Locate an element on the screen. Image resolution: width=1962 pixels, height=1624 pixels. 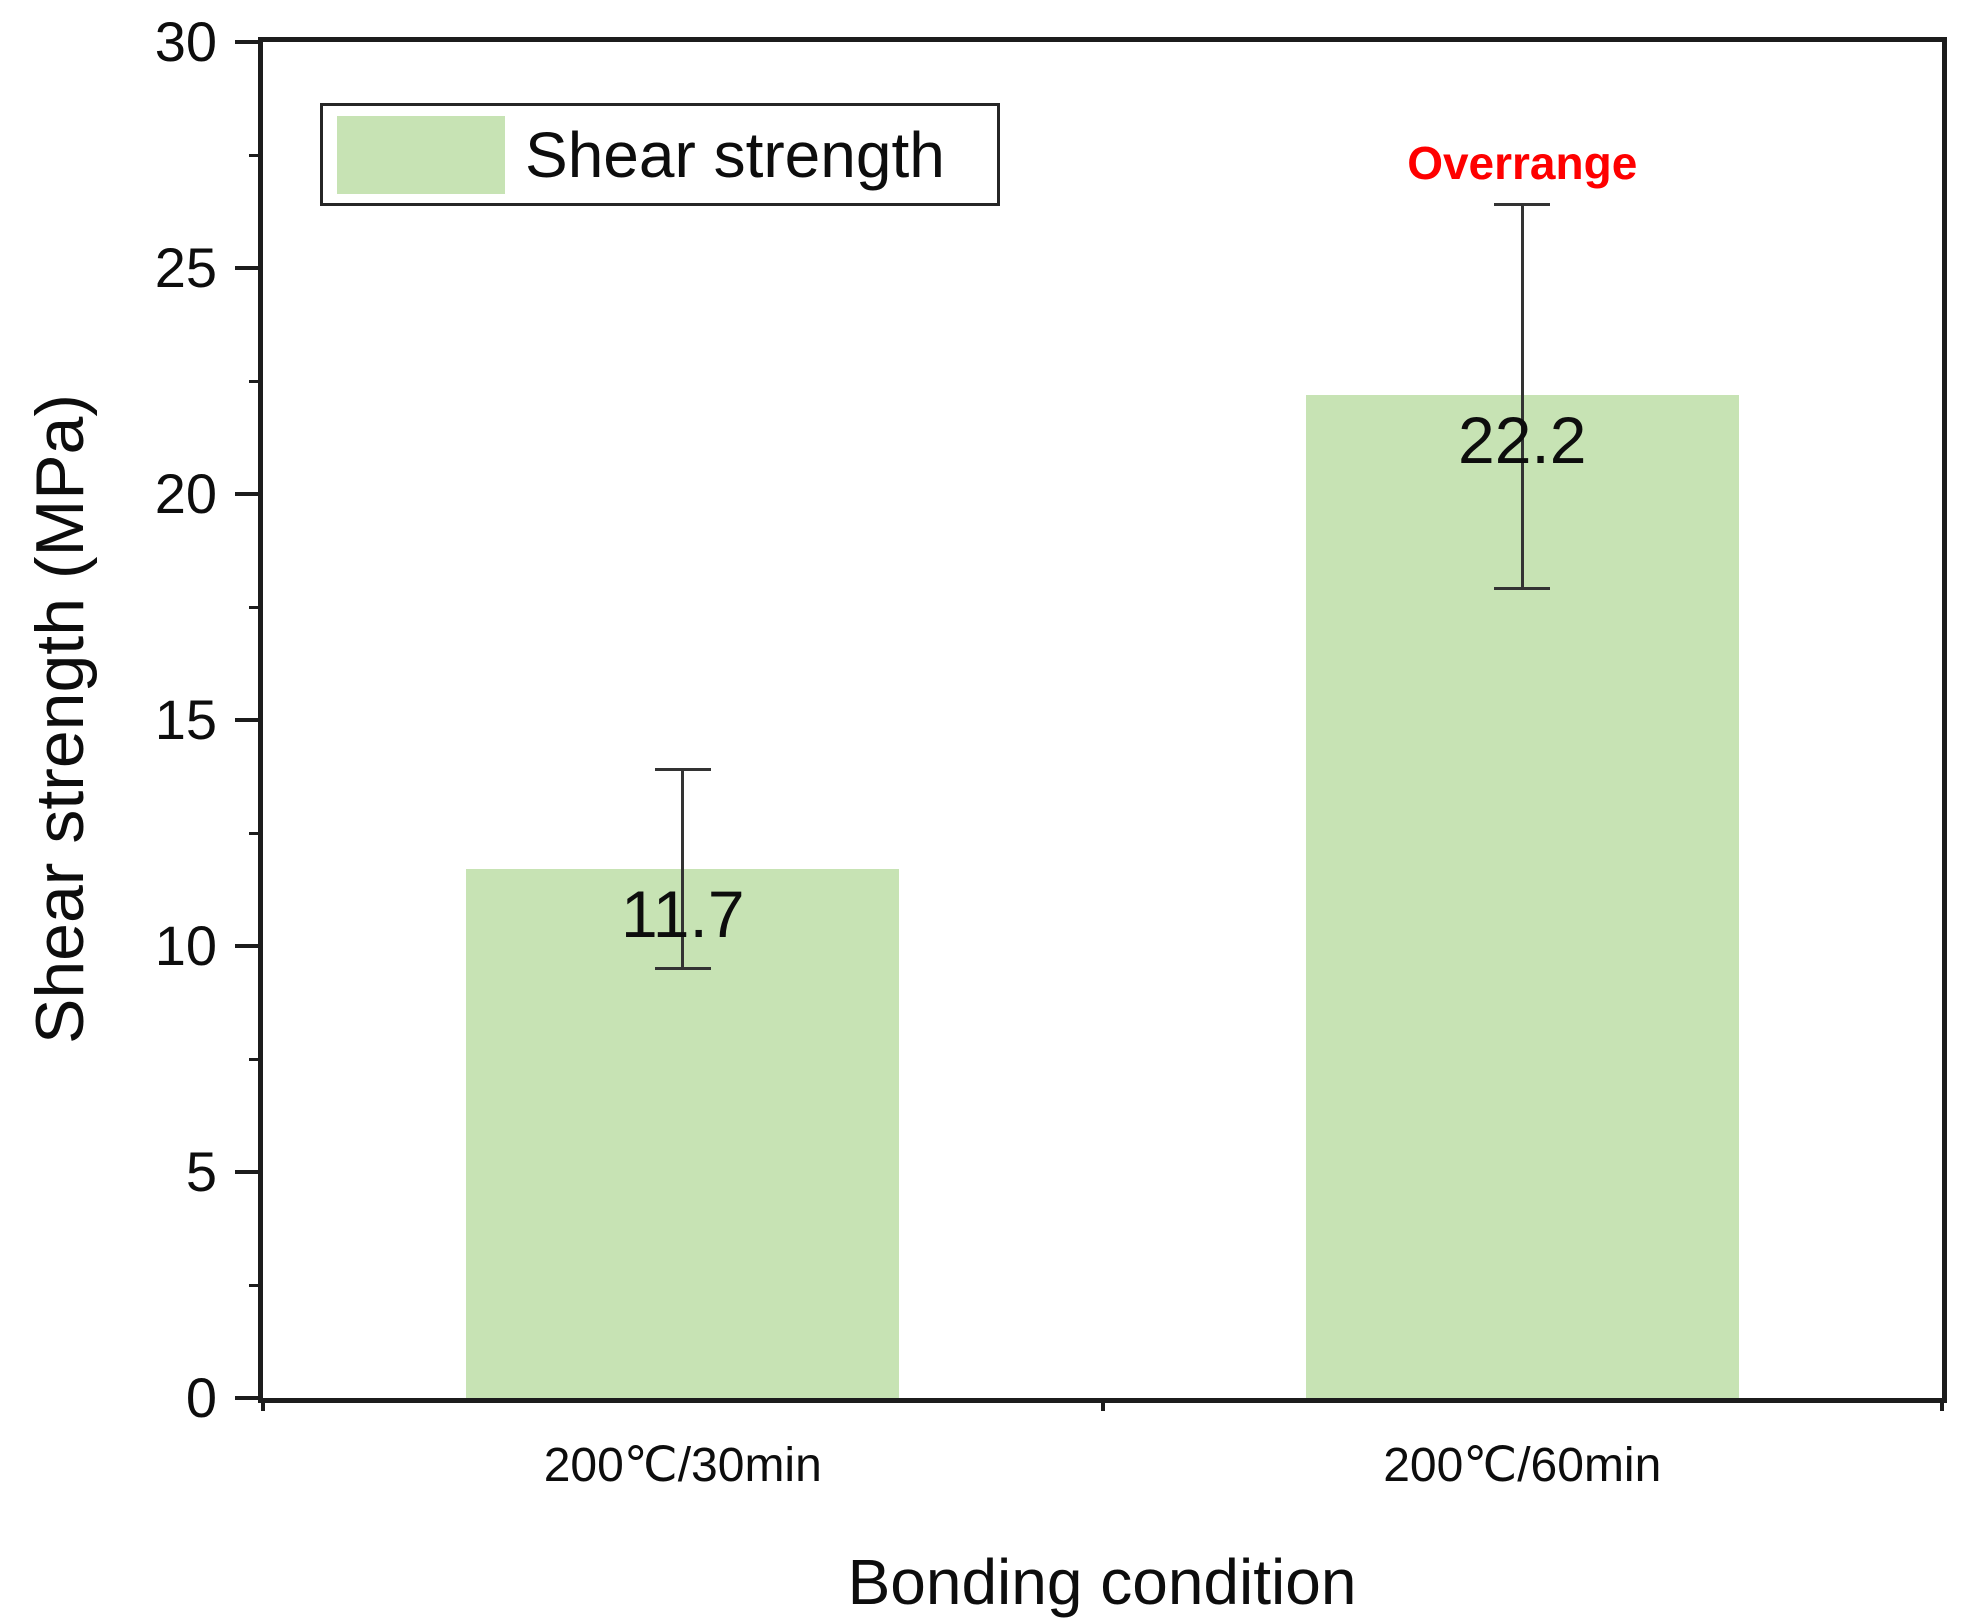
legend-swatch-icon is located at coordinates (421, 154).